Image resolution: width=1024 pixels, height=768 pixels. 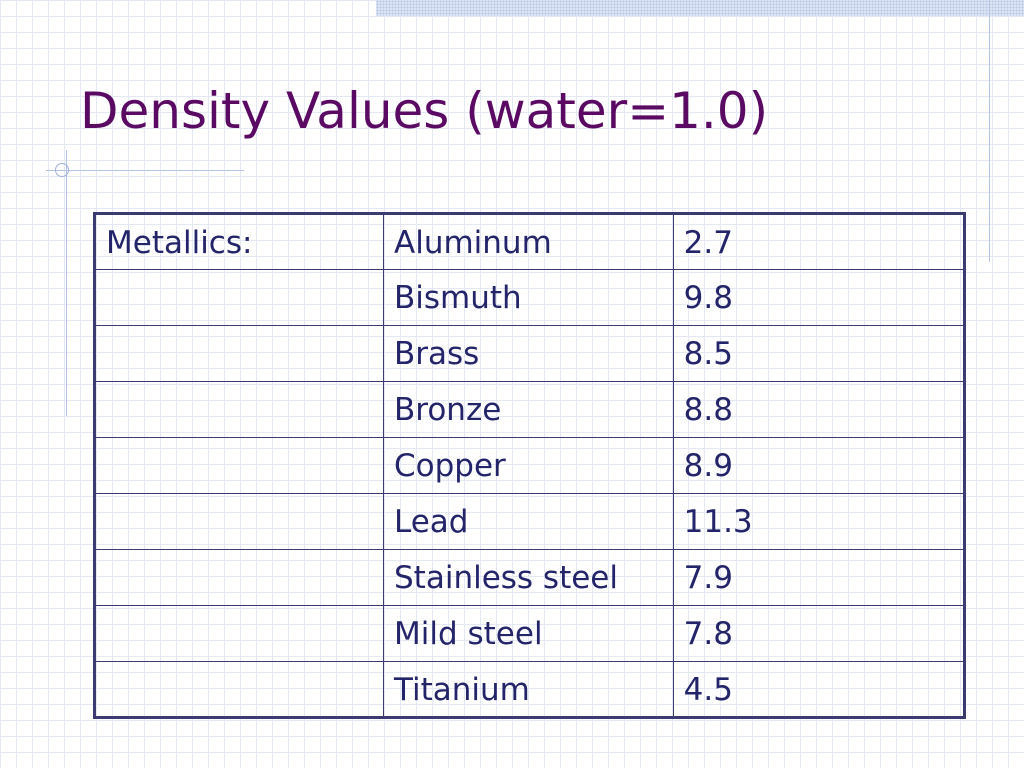 I want to click on rule-intersection-circle, so click(x=62, y=170).